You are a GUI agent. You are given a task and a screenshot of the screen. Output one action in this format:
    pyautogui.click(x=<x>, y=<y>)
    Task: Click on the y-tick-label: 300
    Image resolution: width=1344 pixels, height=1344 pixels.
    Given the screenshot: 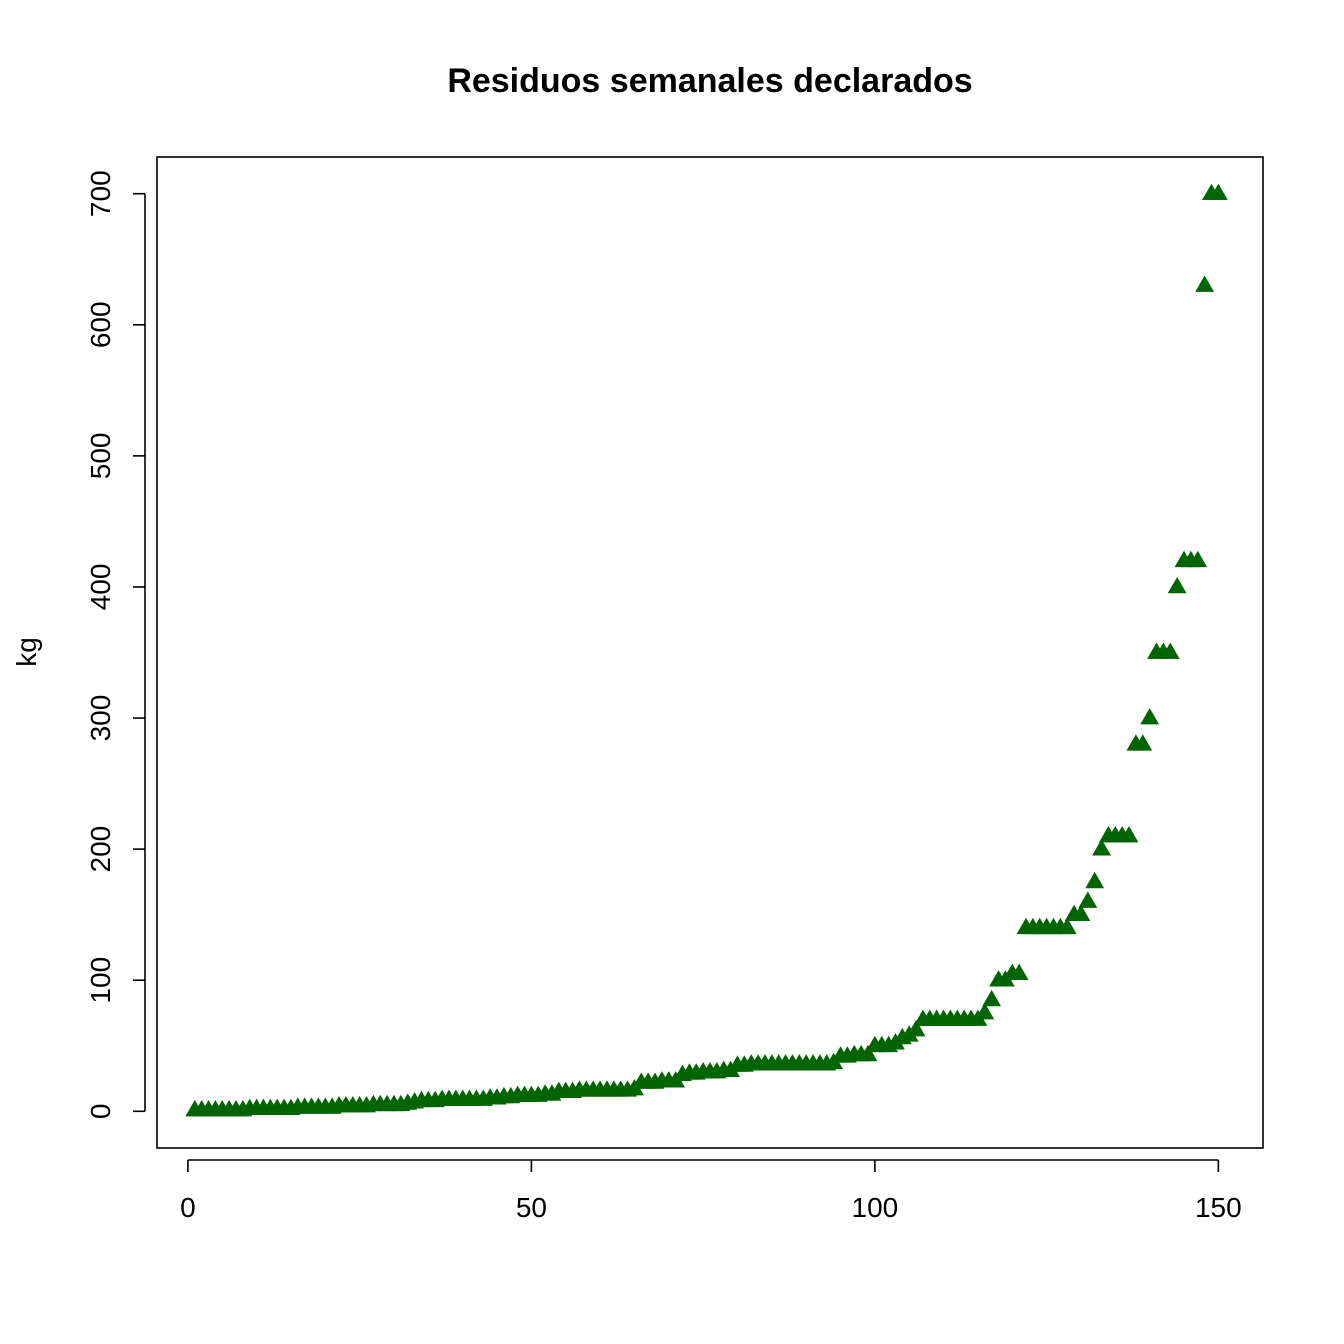 What is the action you would take?
    pyautogui.click(x=100, y=718)
    